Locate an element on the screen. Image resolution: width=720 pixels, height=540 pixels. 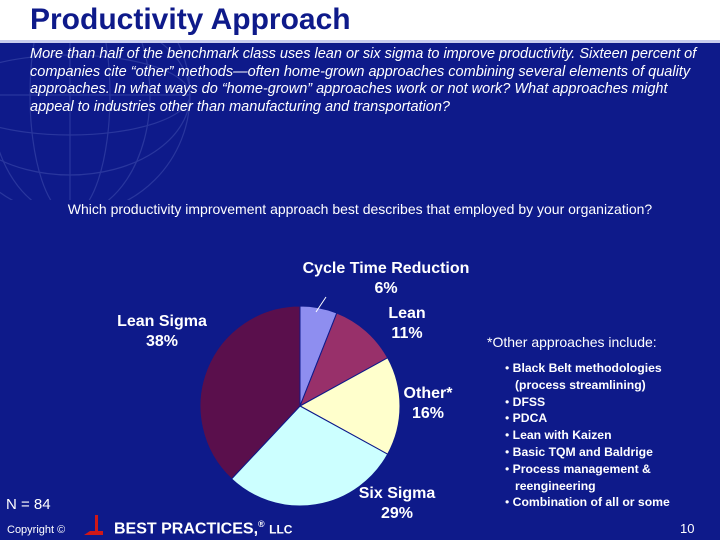
slice-name: Six Sigma is located at coordinates (397, 493).